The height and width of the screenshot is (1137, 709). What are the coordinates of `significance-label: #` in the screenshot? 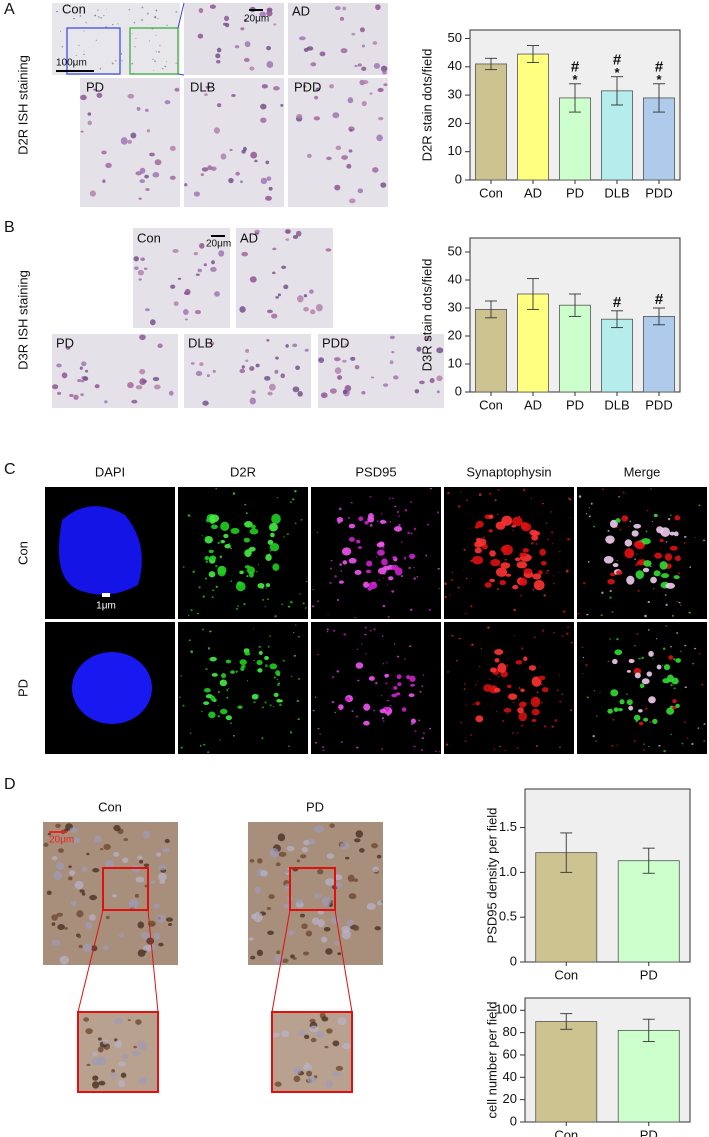 It's located at (617, 302).